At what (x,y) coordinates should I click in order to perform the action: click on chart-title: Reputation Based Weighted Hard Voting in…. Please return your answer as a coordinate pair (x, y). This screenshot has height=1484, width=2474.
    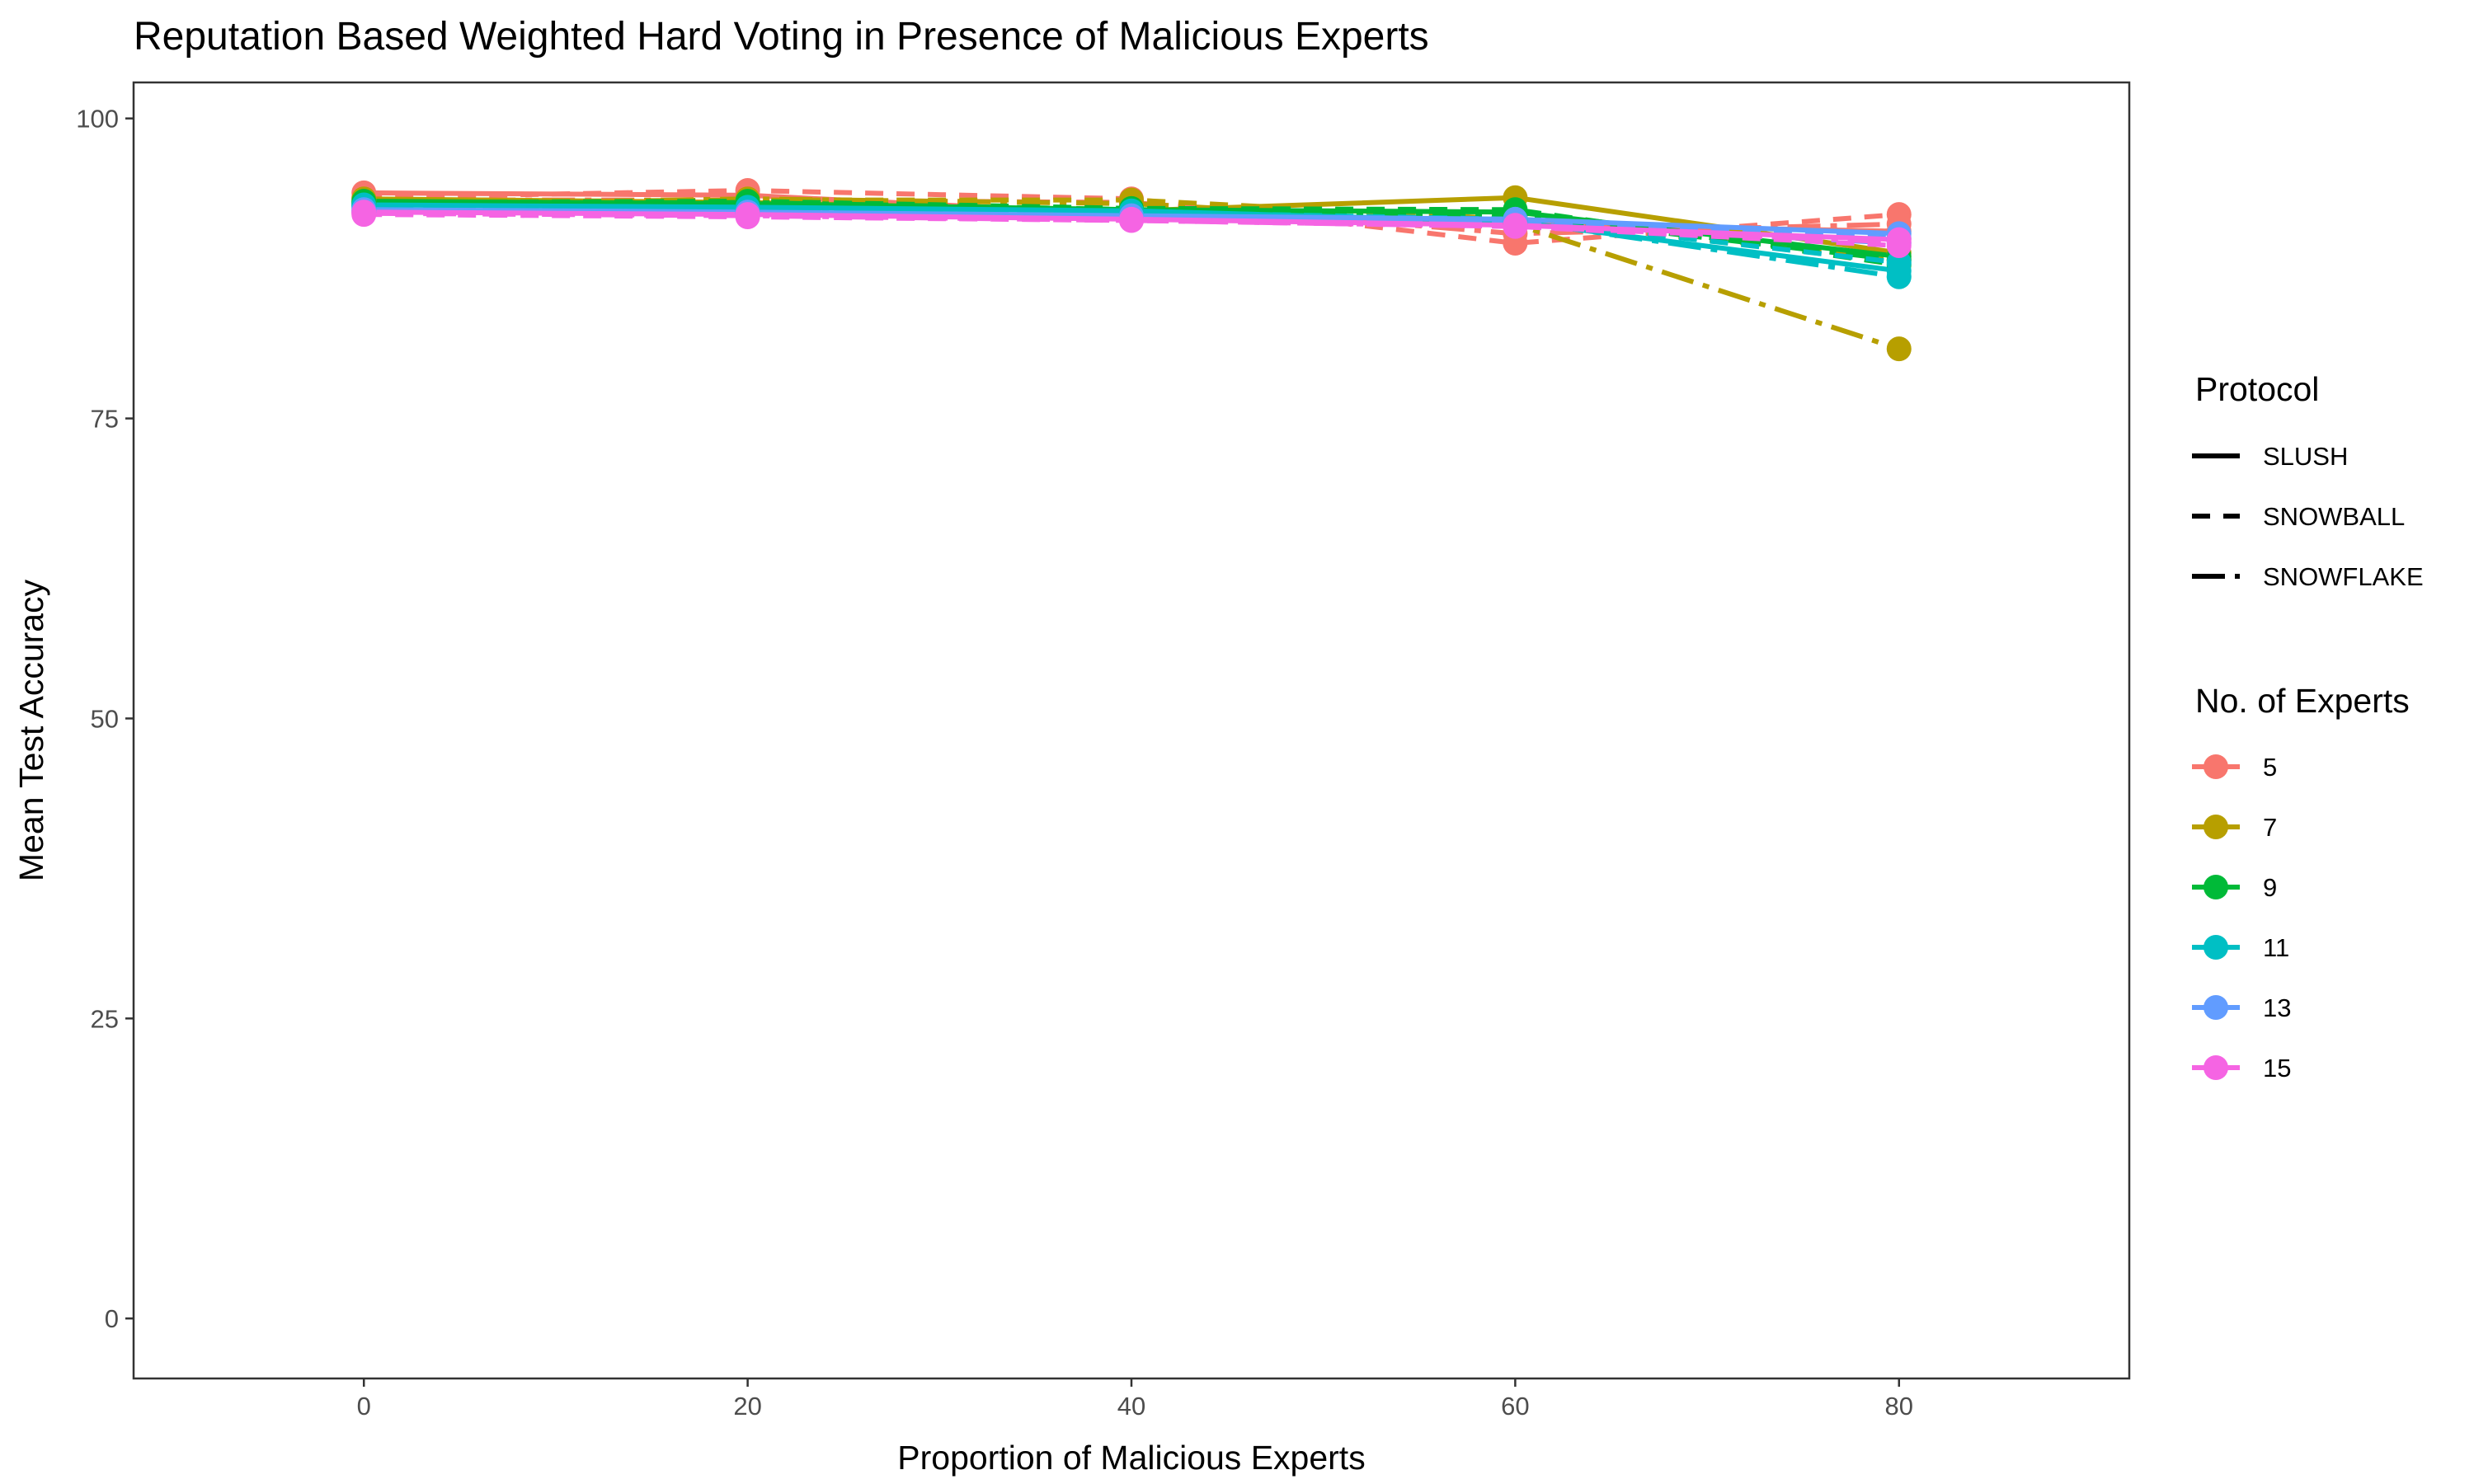
    Looking at the image, I should click on (781, 37).